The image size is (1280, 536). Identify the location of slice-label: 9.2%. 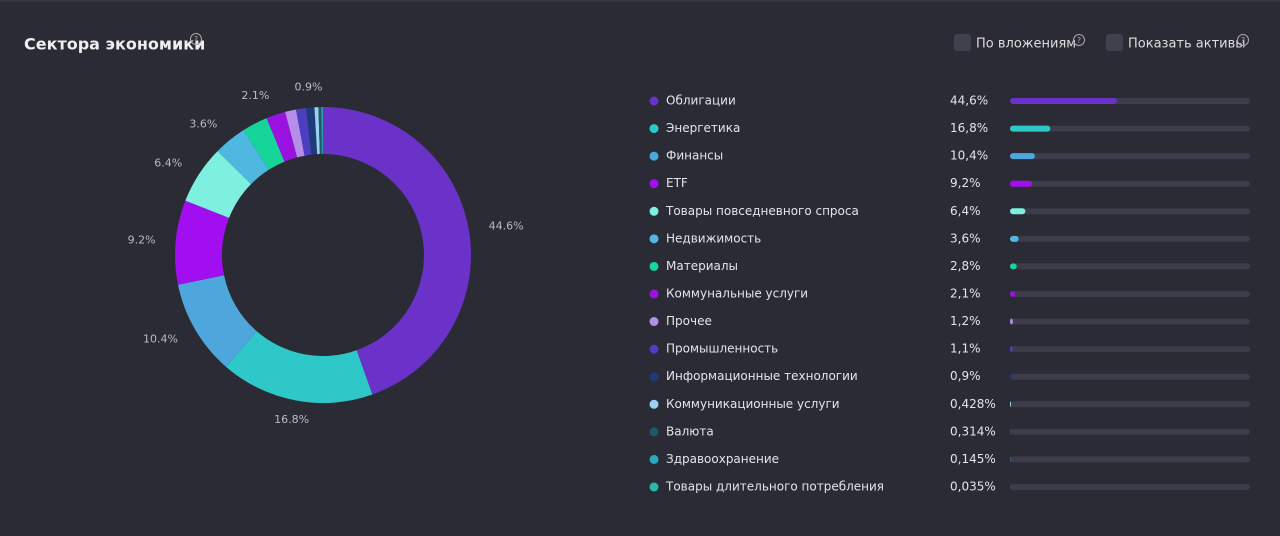
(142, 239).